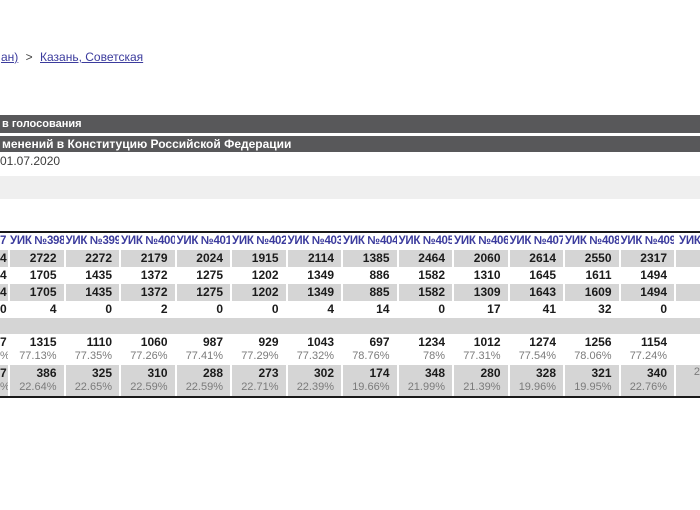 Image resolution: width=700 pixels, height=510 pixels. What do you see at coordinates (203, 241) in the screenshot?
I see `col-header-precinct-link: УИК №401` at bounding box center [203, 241].